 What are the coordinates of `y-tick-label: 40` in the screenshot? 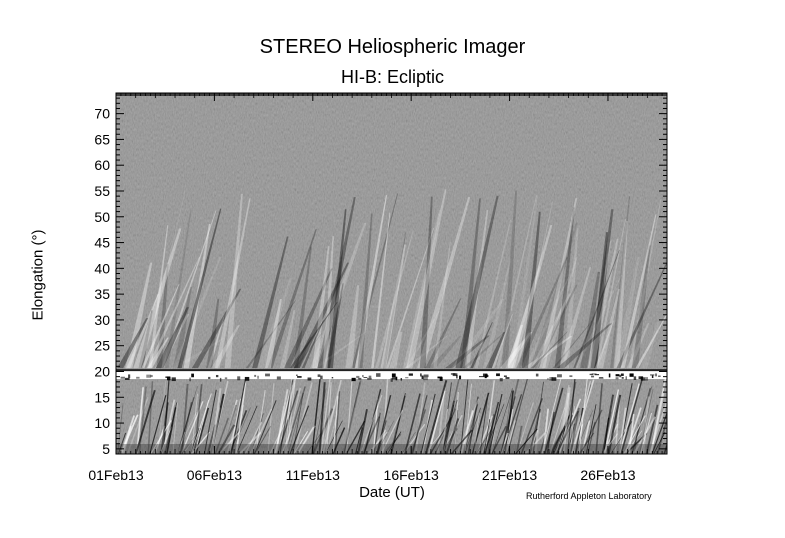 It's located at (102, 268).